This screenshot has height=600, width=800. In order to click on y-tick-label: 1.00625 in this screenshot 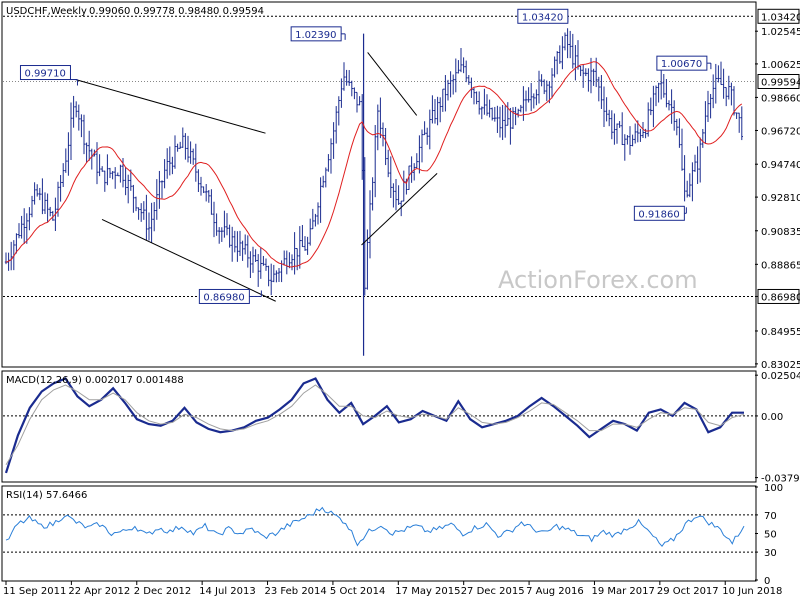, I will do `click(780, 65)`.